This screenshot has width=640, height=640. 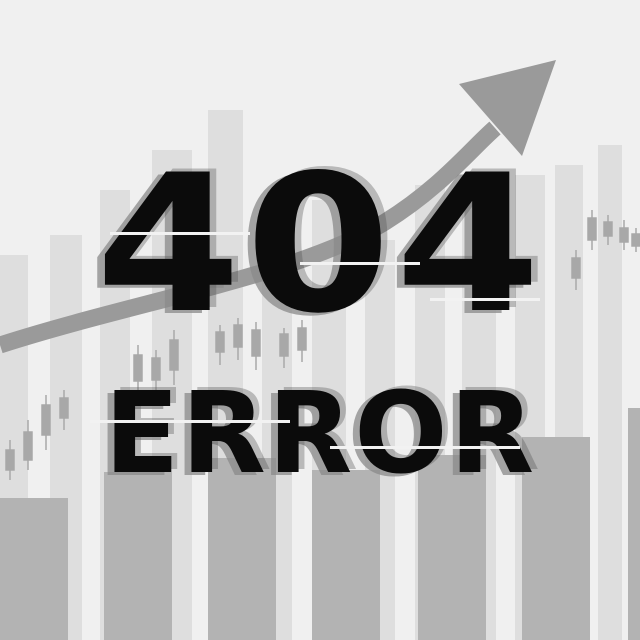 I want to click on subheadline-error: ERROR ERROR ERROR, so click(x=318, y=434).